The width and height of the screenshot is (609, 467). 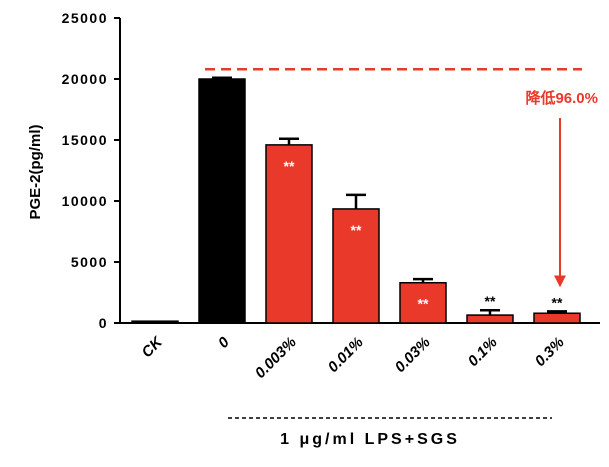 What do you see at coordinates (103, 323) in the screenshot?
I see `y-tick-label: 0` at bounding box center [103, 323].